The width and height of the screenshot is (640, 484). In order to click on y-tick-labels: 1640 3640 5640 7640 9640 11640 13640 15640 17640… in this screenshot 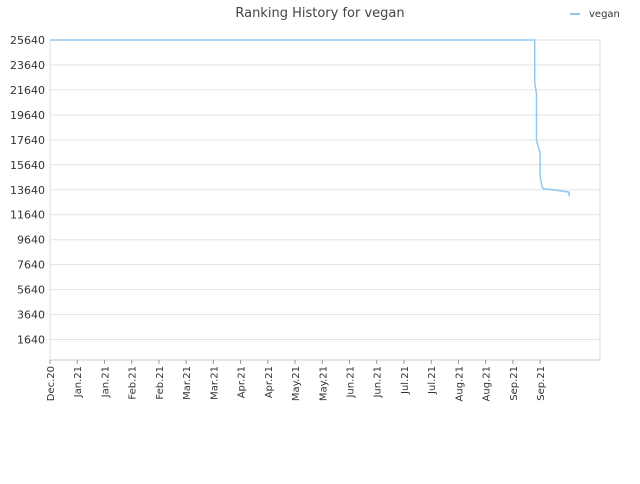, I will do `click(27, 190)`.